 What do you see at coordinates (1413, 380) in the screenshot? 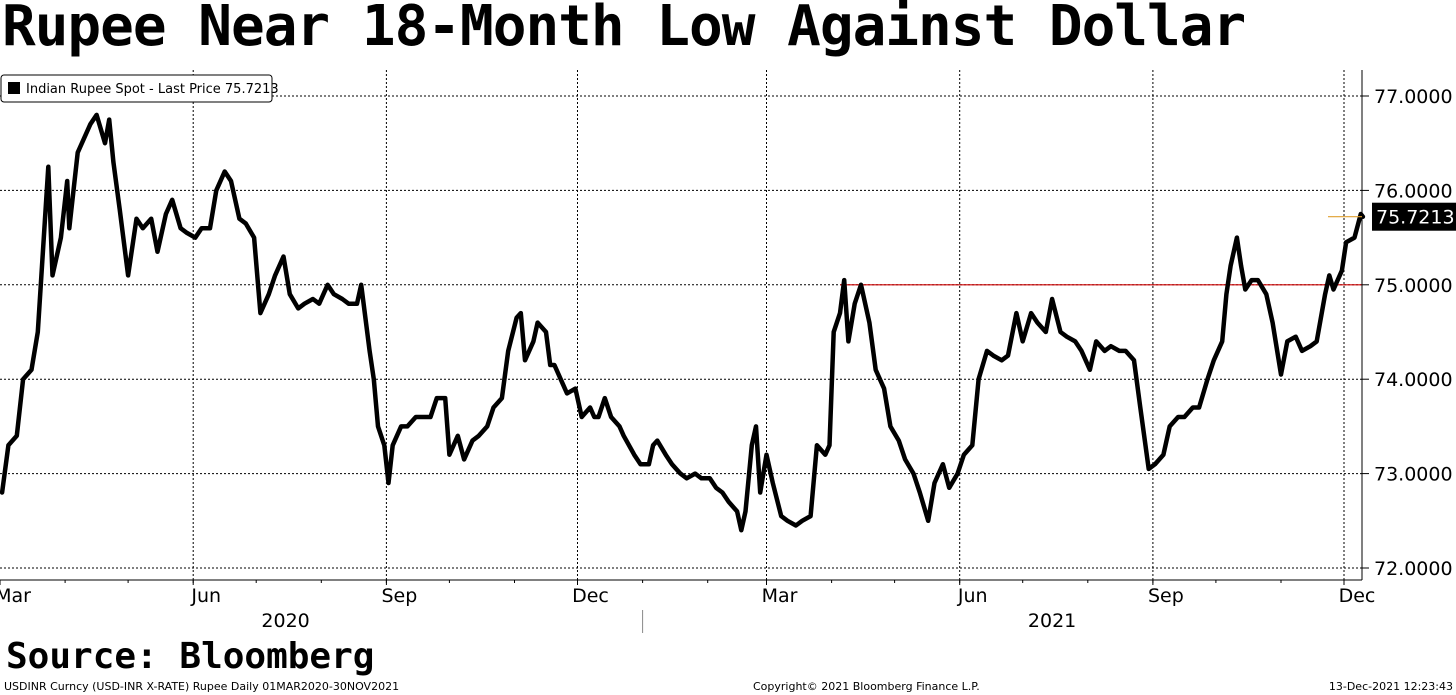
I see `y-tick-label: 74.0000` at bounding box center [1413, 380].